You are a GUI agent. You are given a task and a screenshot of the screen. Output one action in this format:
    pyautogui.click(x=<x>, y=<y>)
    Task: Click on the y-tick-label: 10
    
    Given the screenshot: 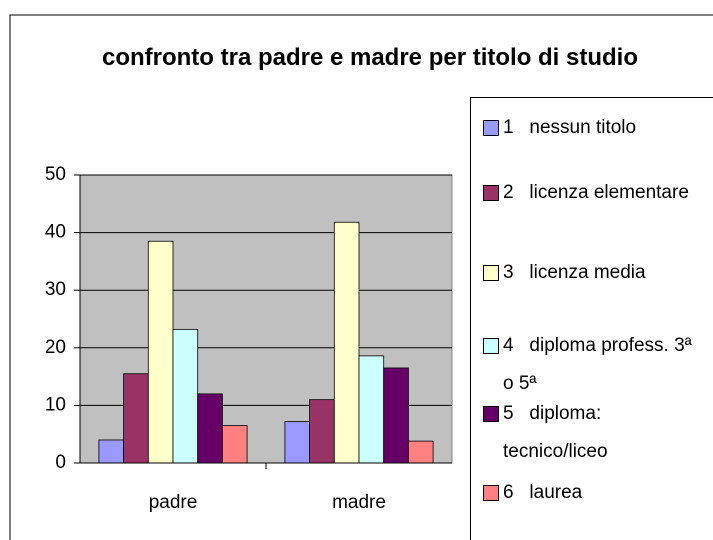 What is the action you would take?
    pyautogui.click(x=55, y=404)
    